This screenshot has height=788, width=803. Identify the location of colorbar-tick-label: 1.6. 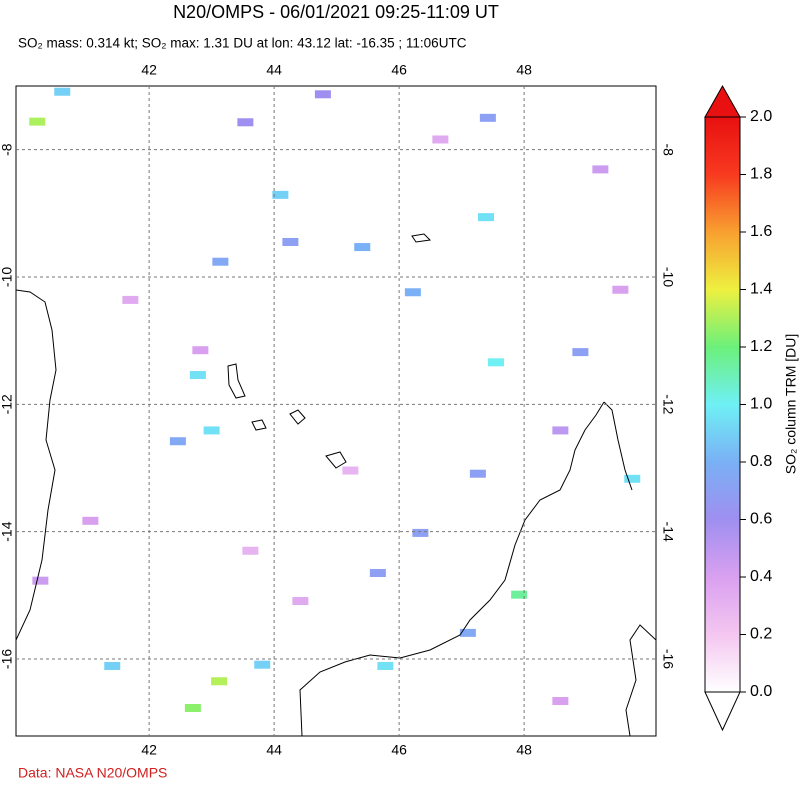
(761, 231).